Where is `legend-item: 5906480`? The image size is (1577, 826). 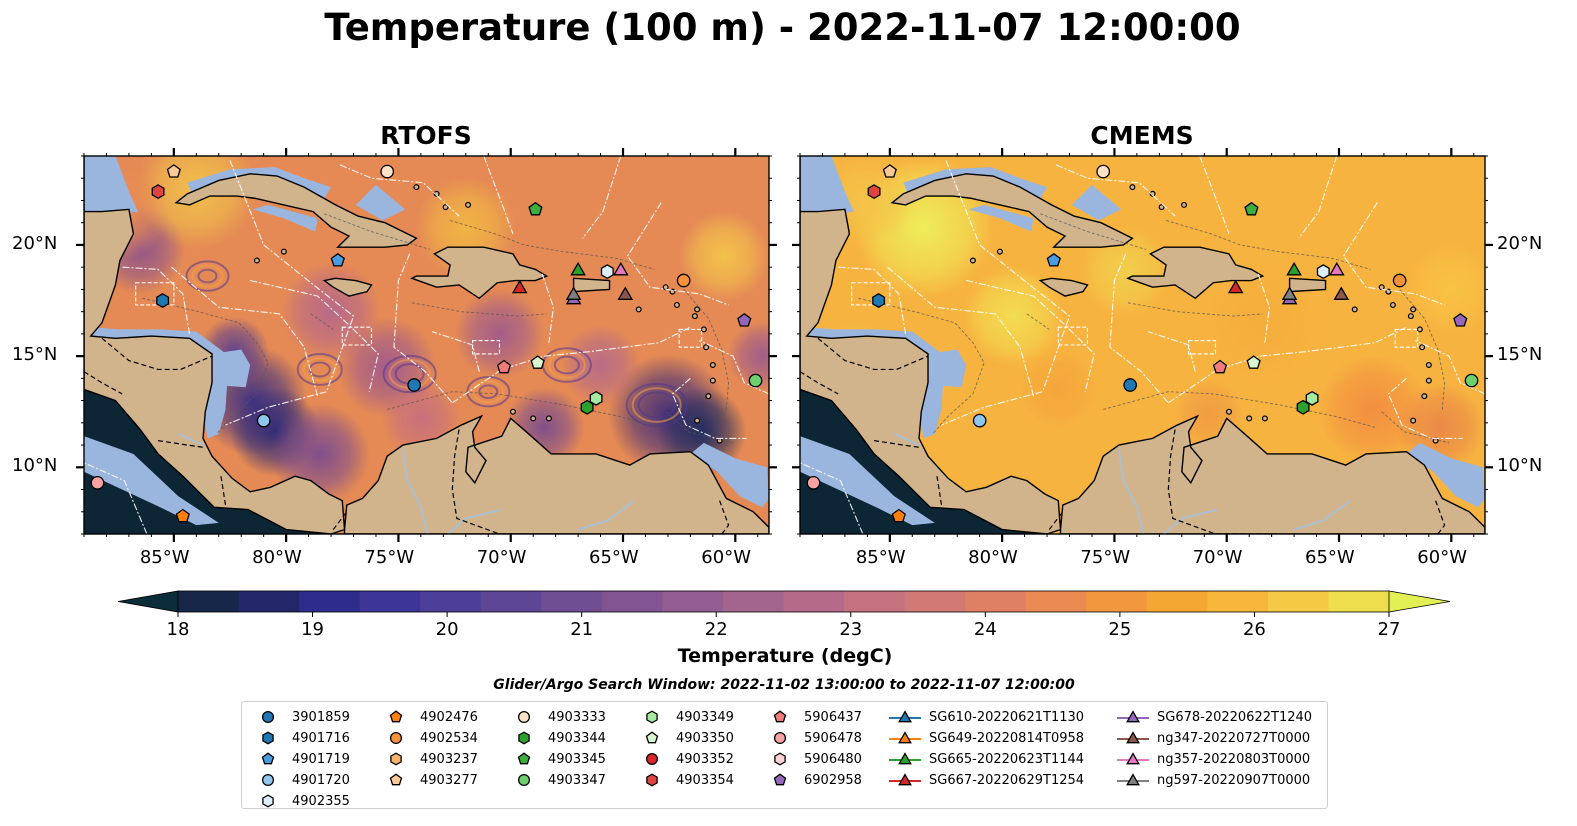
legend-item: 5906480 is located at coordinates (812, 759).